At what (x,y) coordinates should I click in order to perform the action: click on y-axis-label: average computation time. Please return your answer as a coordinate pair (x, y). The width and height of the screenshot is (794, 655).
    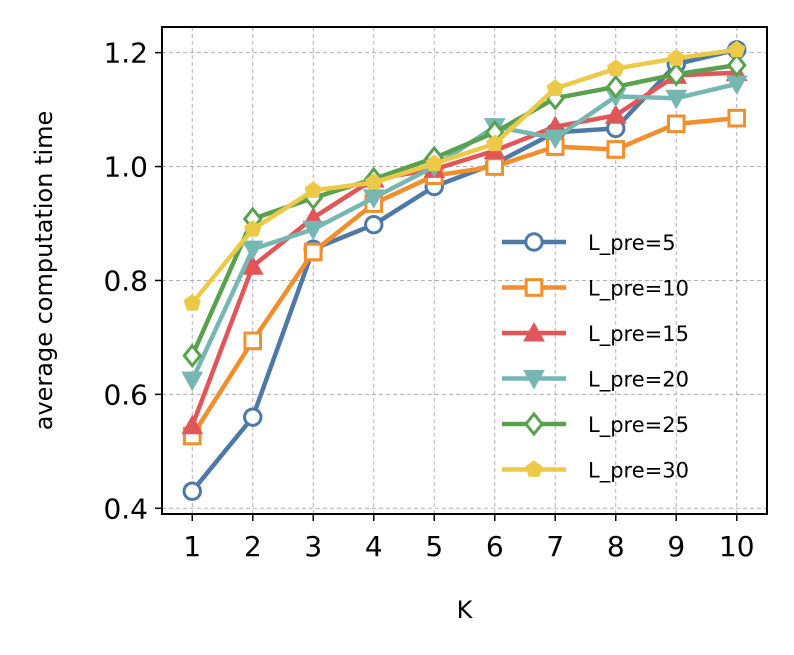
    Looking at the image, I should click on (44, 271).